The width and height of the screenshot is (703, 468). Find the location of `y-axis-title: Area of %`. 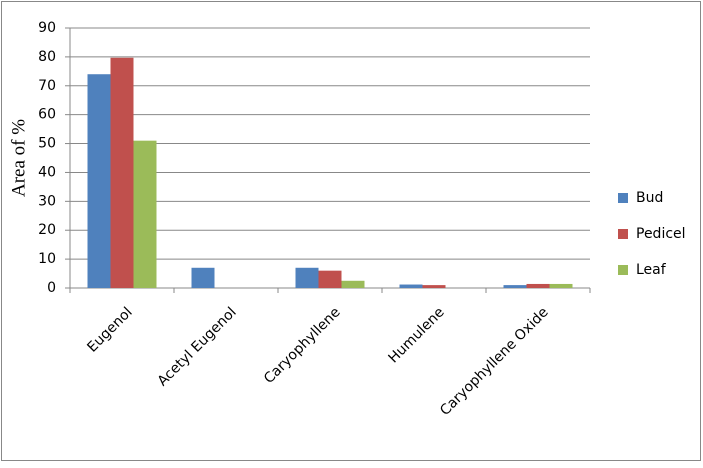

y-axis-title: Area of % is located at coordinates (18, 158).